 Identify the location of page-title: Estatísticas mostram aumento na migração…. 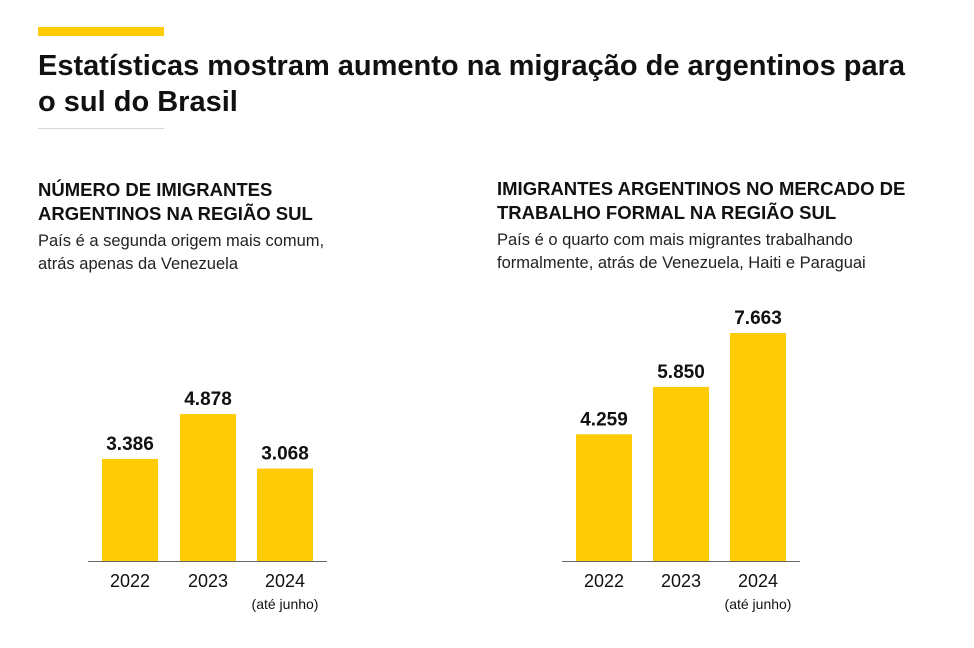
(472, 84).